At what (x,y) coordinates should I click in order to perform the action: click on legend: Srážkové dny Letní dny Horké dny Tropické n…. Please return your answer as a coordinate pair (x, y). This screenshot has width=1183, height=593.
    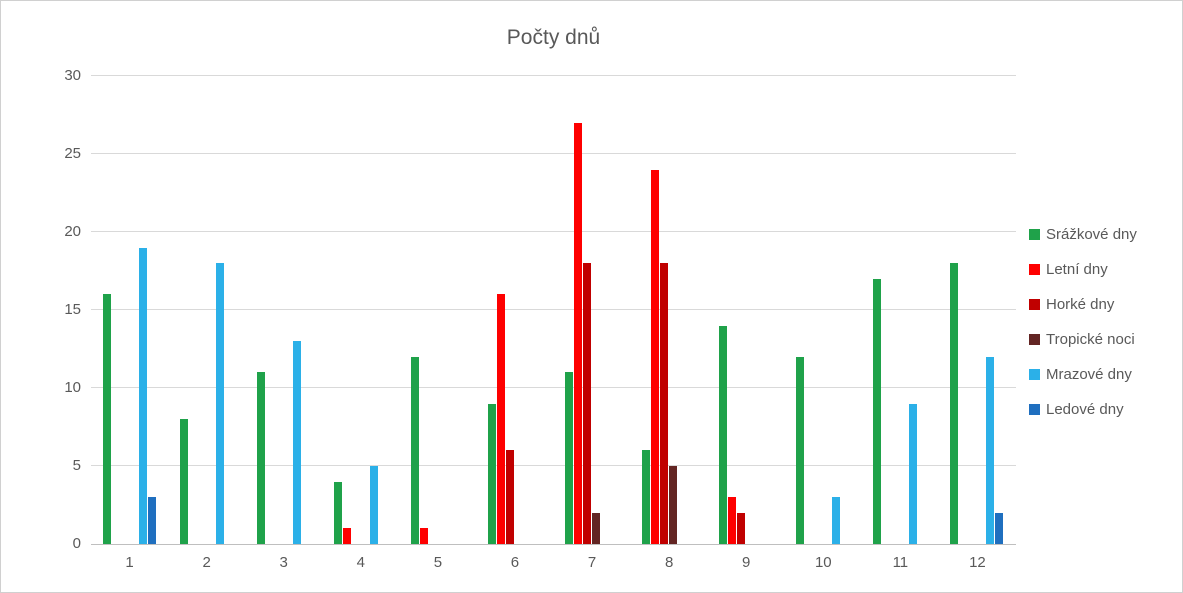
    Looking at the image, I should click on (1083, 330).